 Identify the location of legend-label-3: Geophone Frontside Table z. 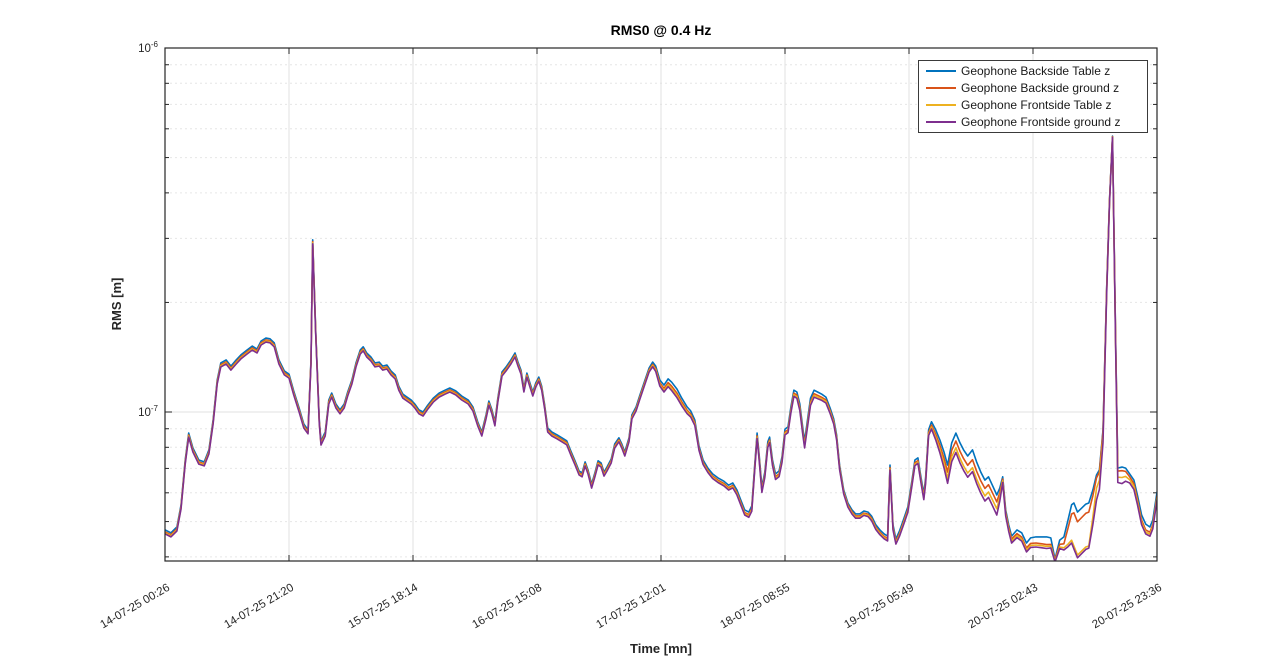
(1036, 104).